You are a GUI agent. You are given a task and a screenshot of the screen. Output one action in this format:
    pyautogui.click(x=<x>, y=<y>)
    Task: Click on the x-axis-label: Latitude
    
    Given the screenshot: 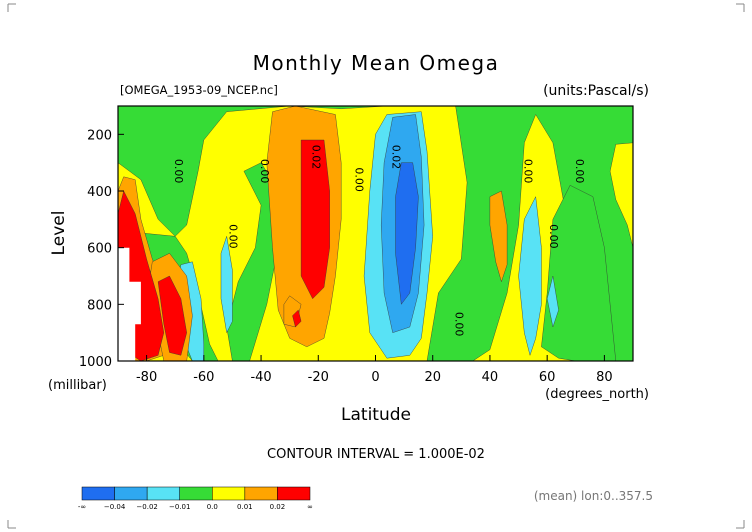 What is the action you would take?
    pyautogui.click(x=376, y=415)
    